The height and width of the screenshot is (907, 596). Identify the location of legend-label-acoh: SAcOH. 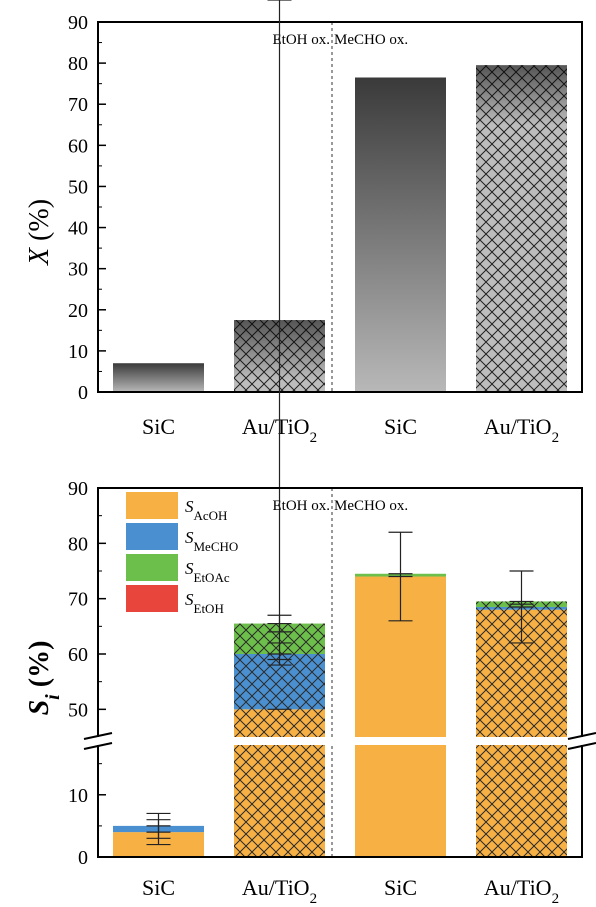
(206, 510).